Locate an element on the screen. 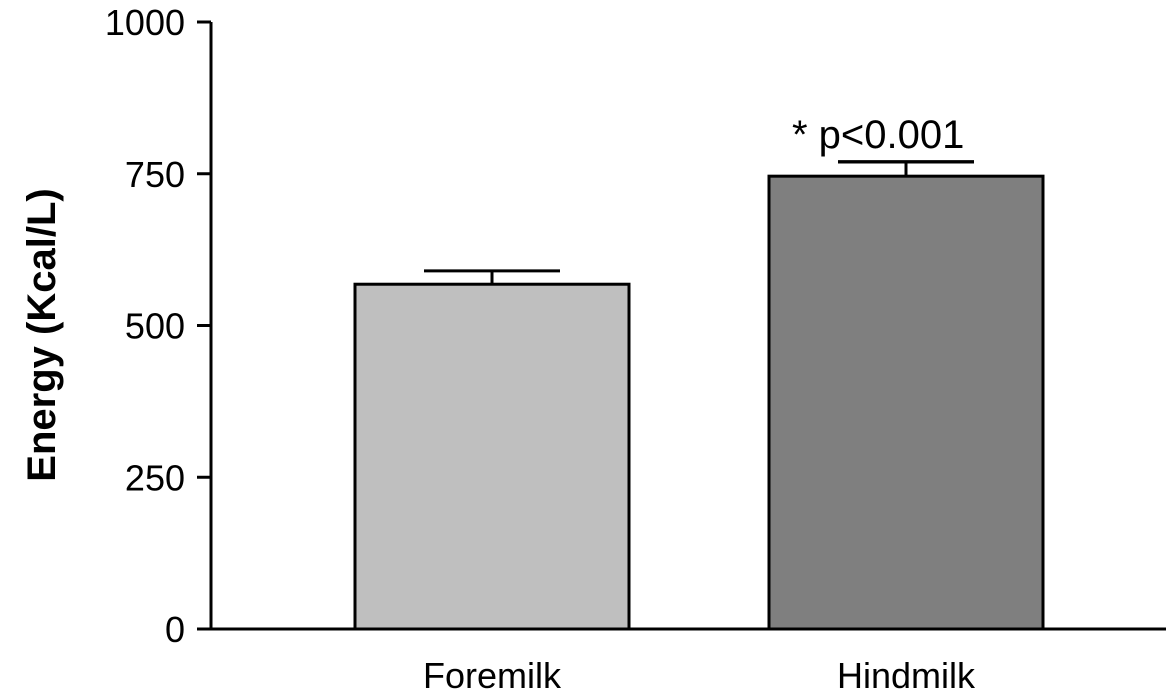 This screenshot has width=1166, height=694. y-ticks: 0 250 500 750 1000 is located at coordinates (158, 326).